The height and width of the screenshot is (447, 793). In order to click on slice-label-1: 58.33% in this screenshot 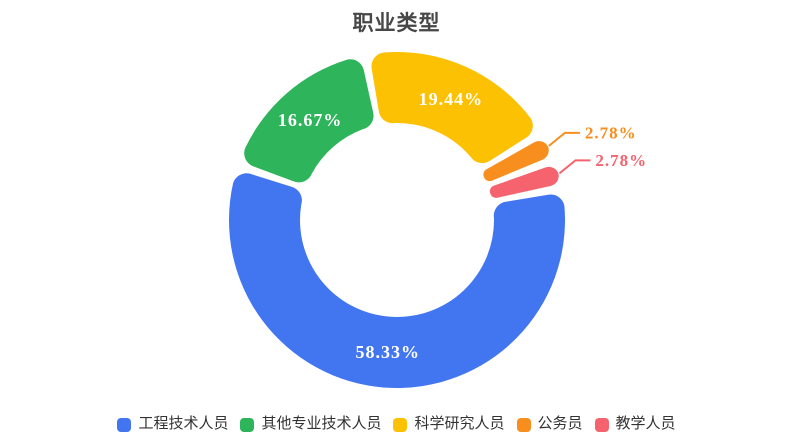, I will do `click(388, 352)`.